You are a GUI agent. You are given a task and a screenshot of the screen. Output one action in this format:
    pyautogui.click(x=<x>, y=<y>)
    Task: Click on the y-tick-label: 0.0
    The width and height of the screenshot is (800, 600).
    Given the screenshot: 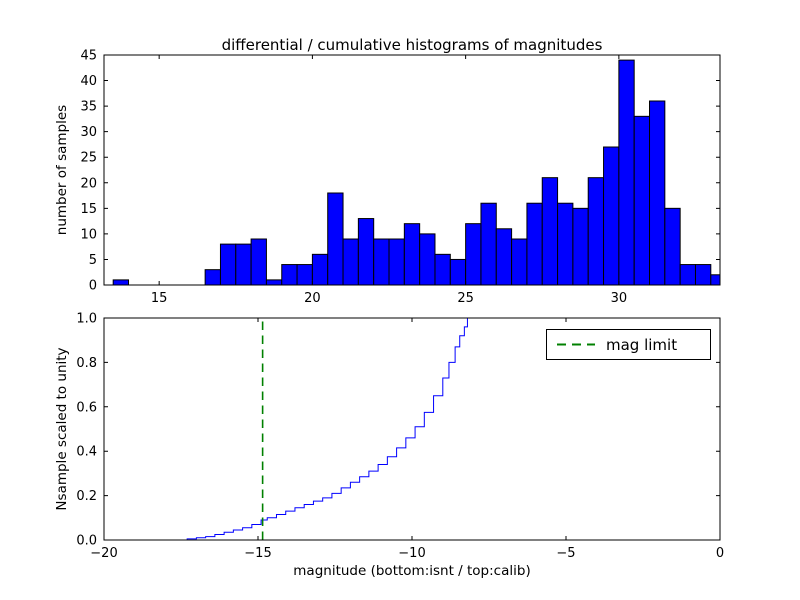 What is the action you would take?
    pyautogui.click(x=86, y=541)
    